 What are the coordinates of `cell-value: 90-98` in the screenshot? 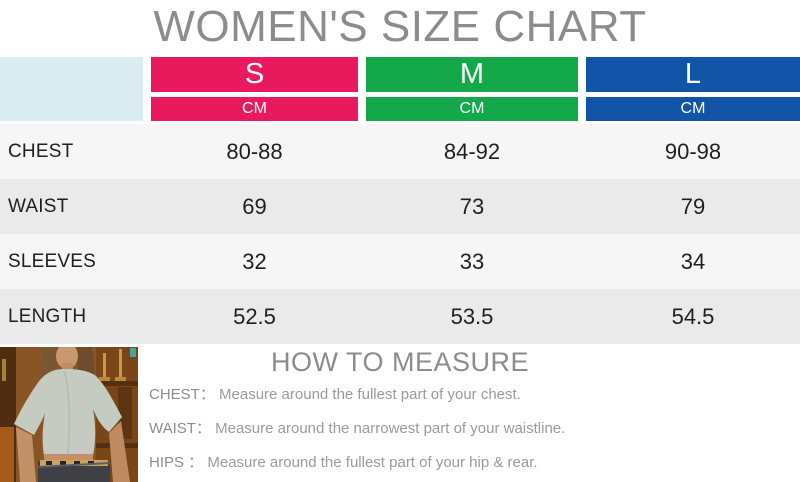 It's located at (693, 151).